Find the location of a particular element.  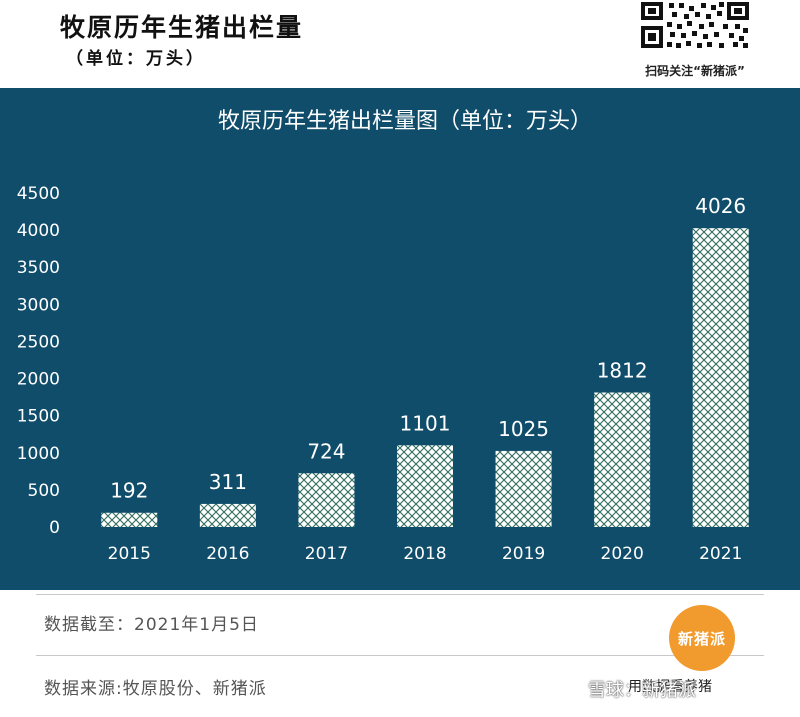

data-label: 192 is located at coordinates (129, 491).